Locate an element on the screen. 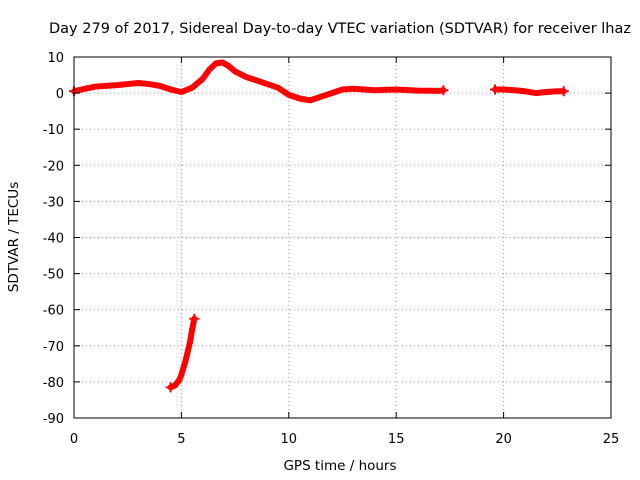 This screenshot has width=640, height=480. y-tick-label: -20 is located at coordinates (53, 166).